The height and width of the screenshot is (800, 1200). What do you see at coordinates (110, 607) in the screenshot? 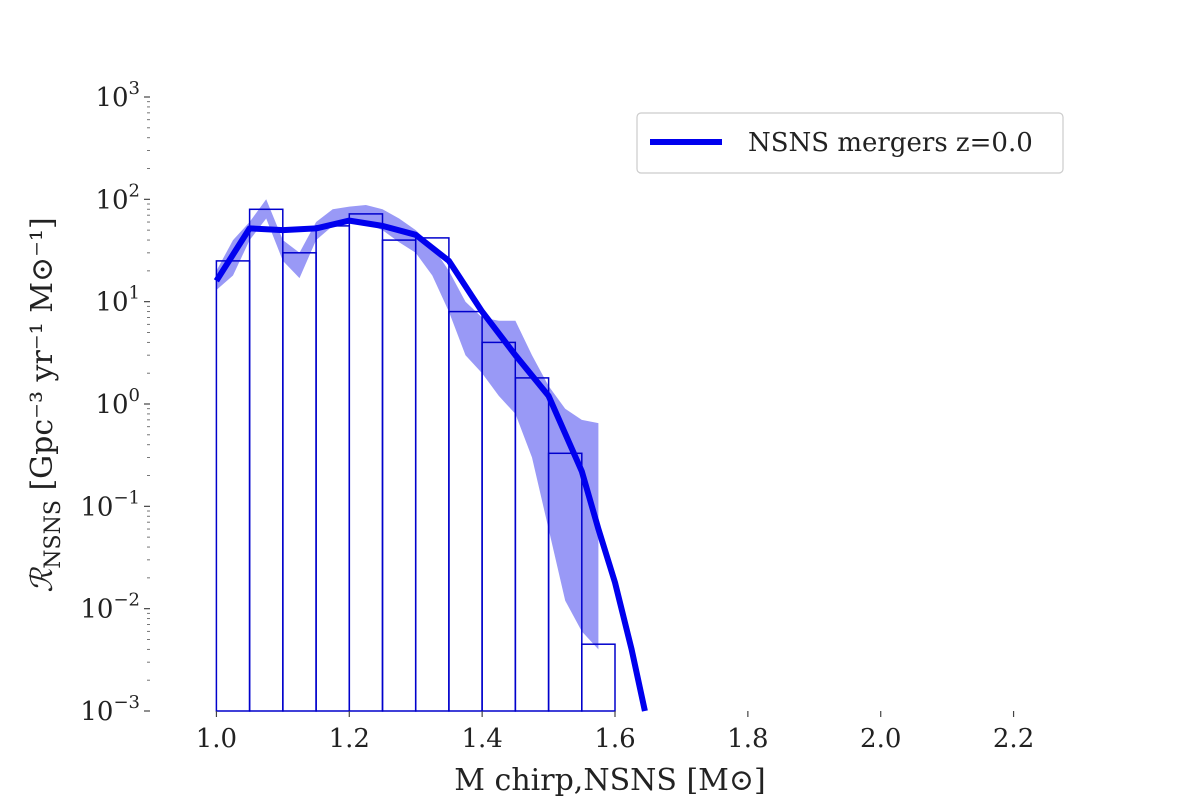
I see `y-tick-label: 10⁻²` at bounding box center [110, 607].